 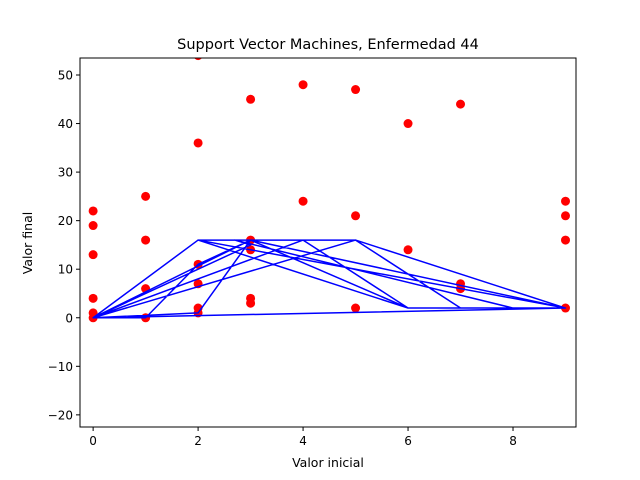 I want to click on x-tick-label: 8, so click(x=513, y=441).